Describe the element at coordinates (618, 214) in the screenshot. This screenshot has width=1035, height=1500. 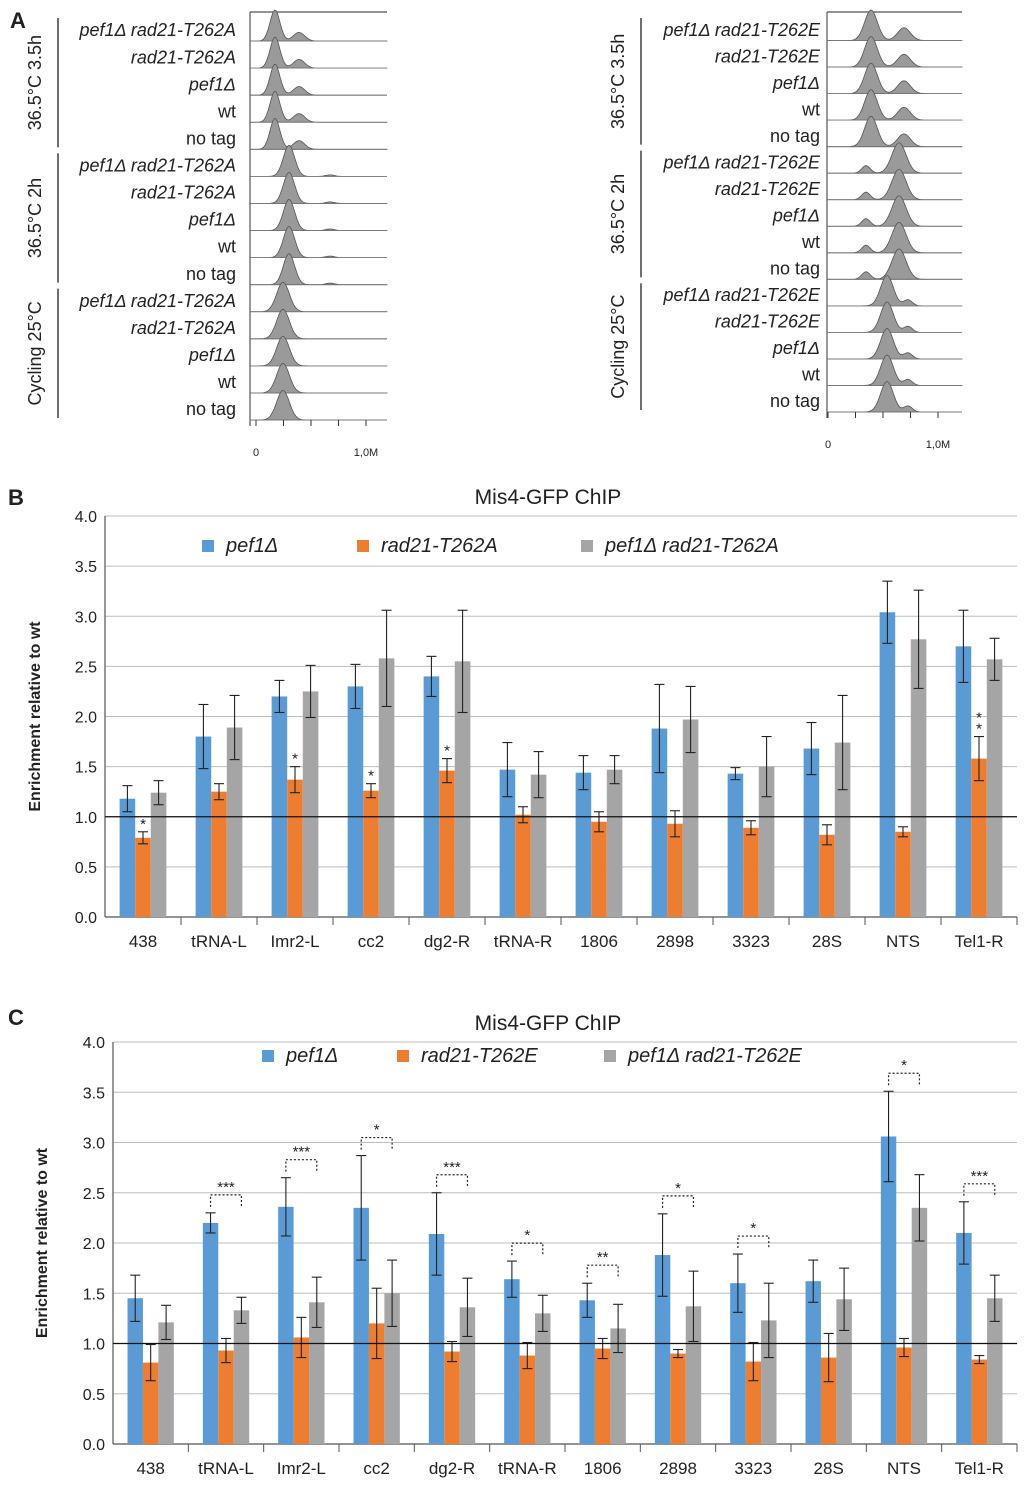
I see `flow-group-label: 36.5°C 2h` at that location.